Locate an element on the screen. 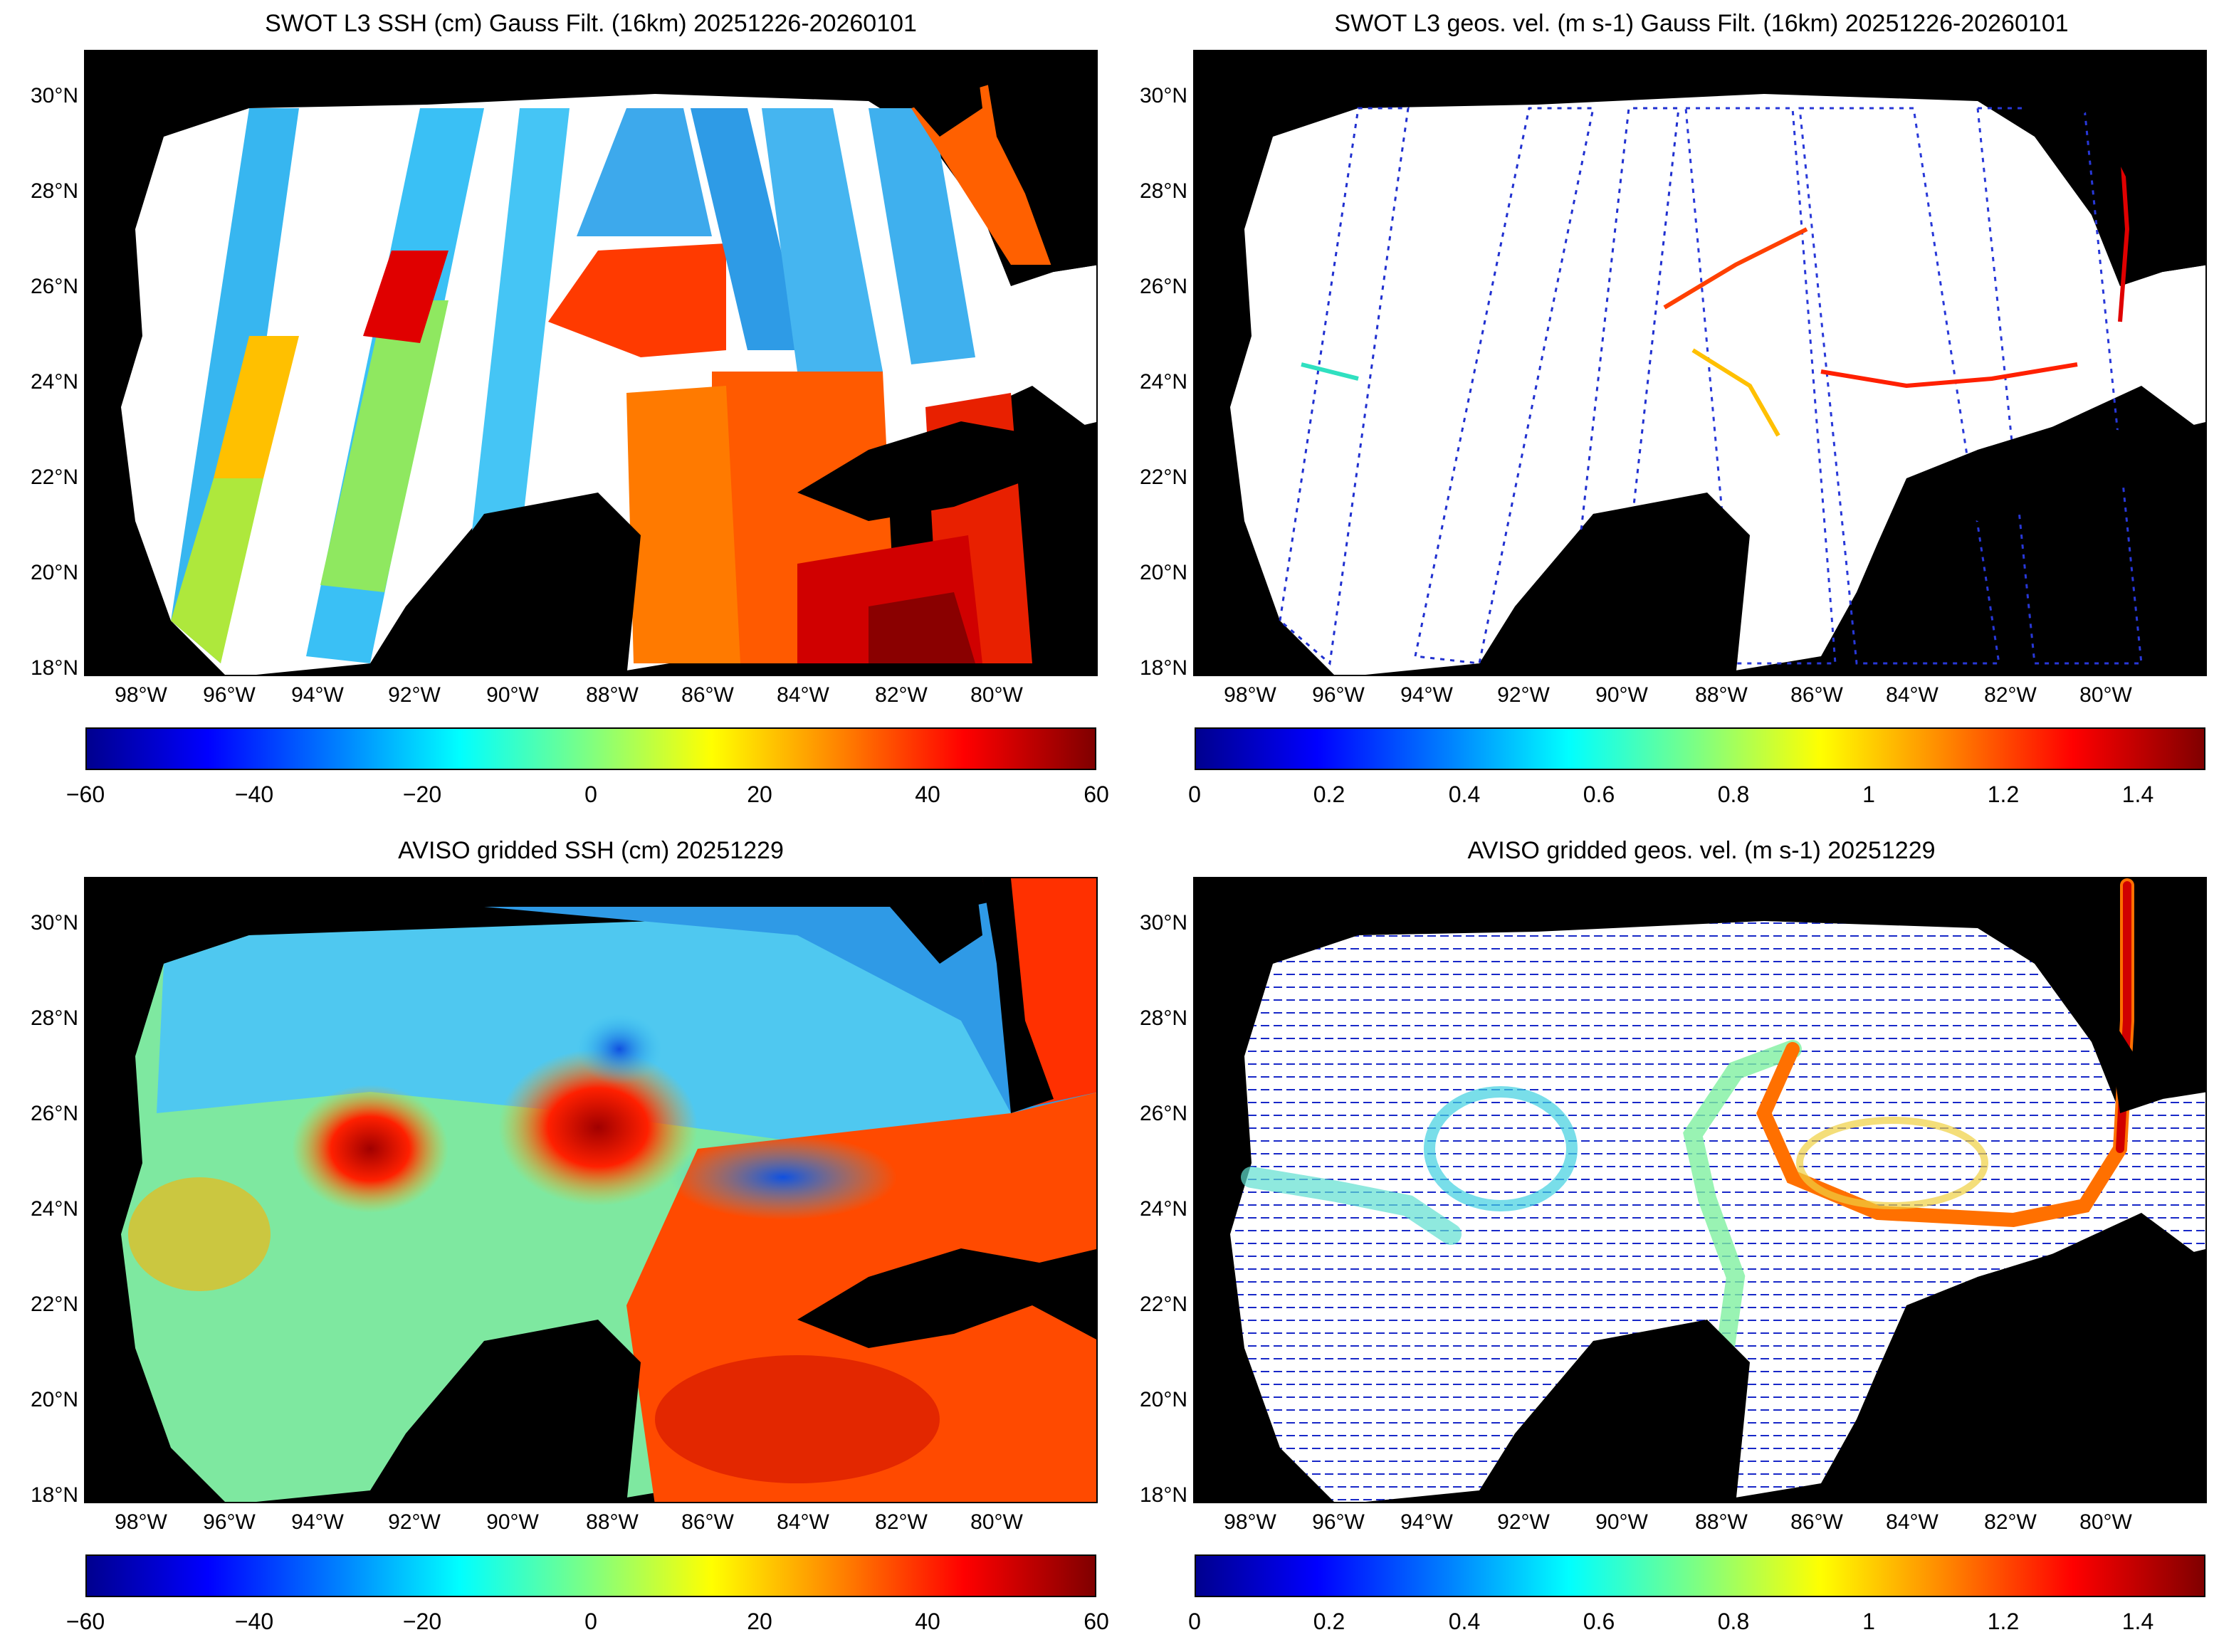 This screenshot has width=2214, height=1652. colorbar-aviso-ssh is located at coordinates (590, 1575).